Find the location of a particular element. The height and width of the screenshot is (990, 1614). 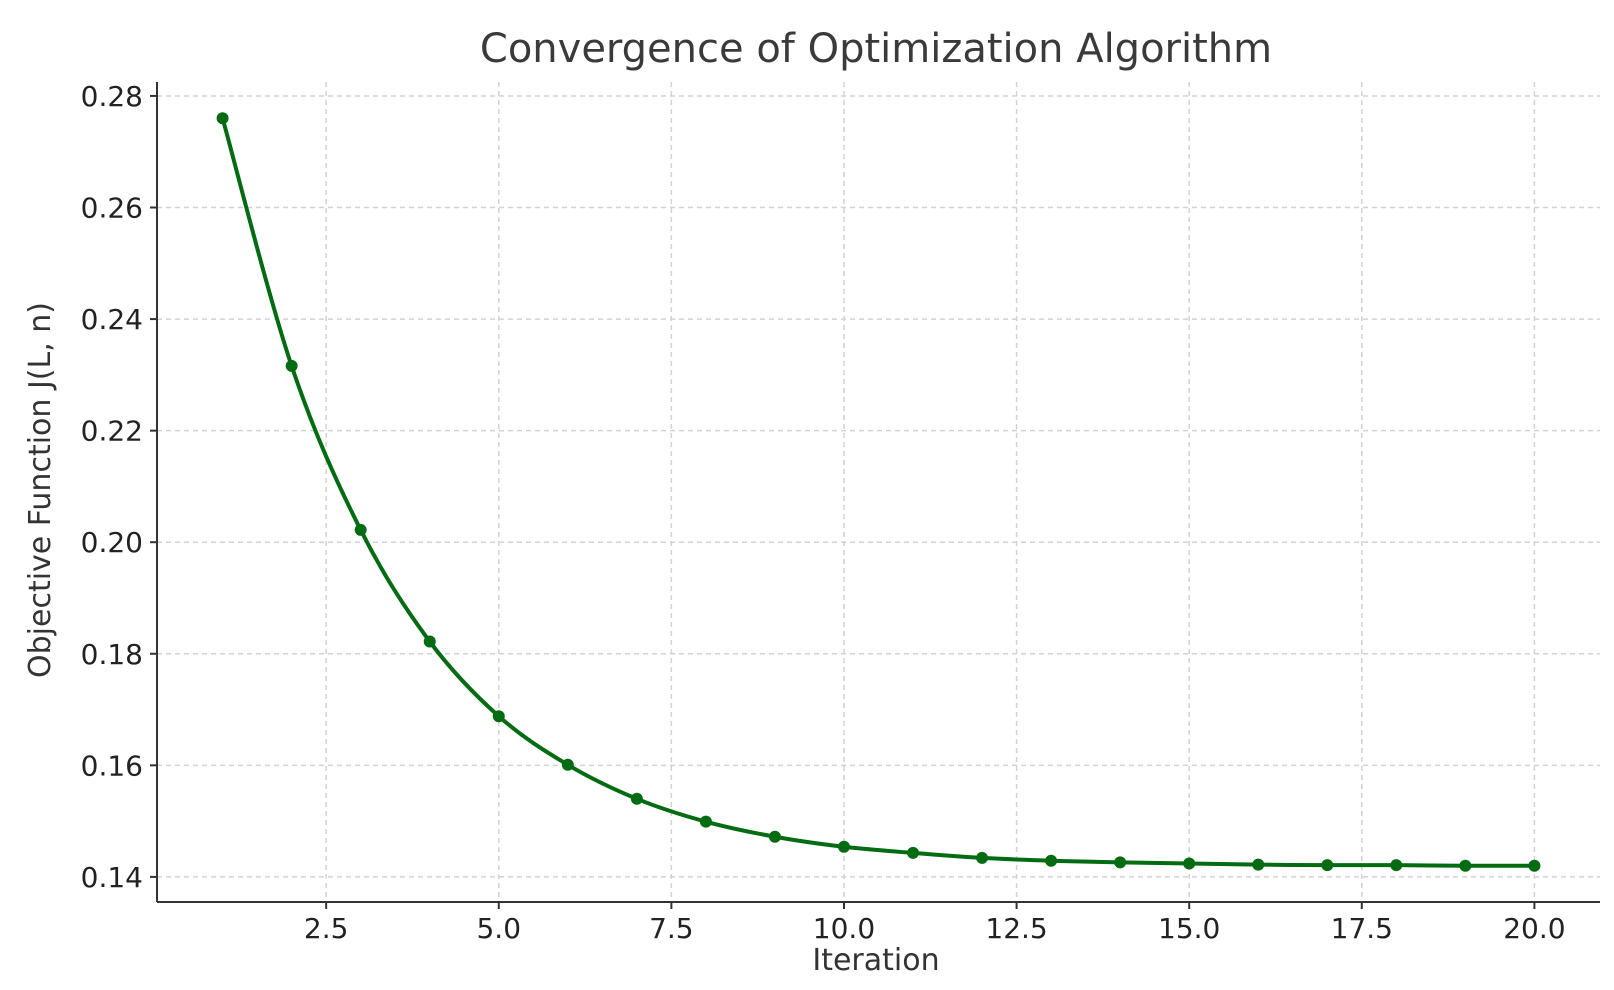

y-tick-label: 0.24 is located at coordinates (112, 319).